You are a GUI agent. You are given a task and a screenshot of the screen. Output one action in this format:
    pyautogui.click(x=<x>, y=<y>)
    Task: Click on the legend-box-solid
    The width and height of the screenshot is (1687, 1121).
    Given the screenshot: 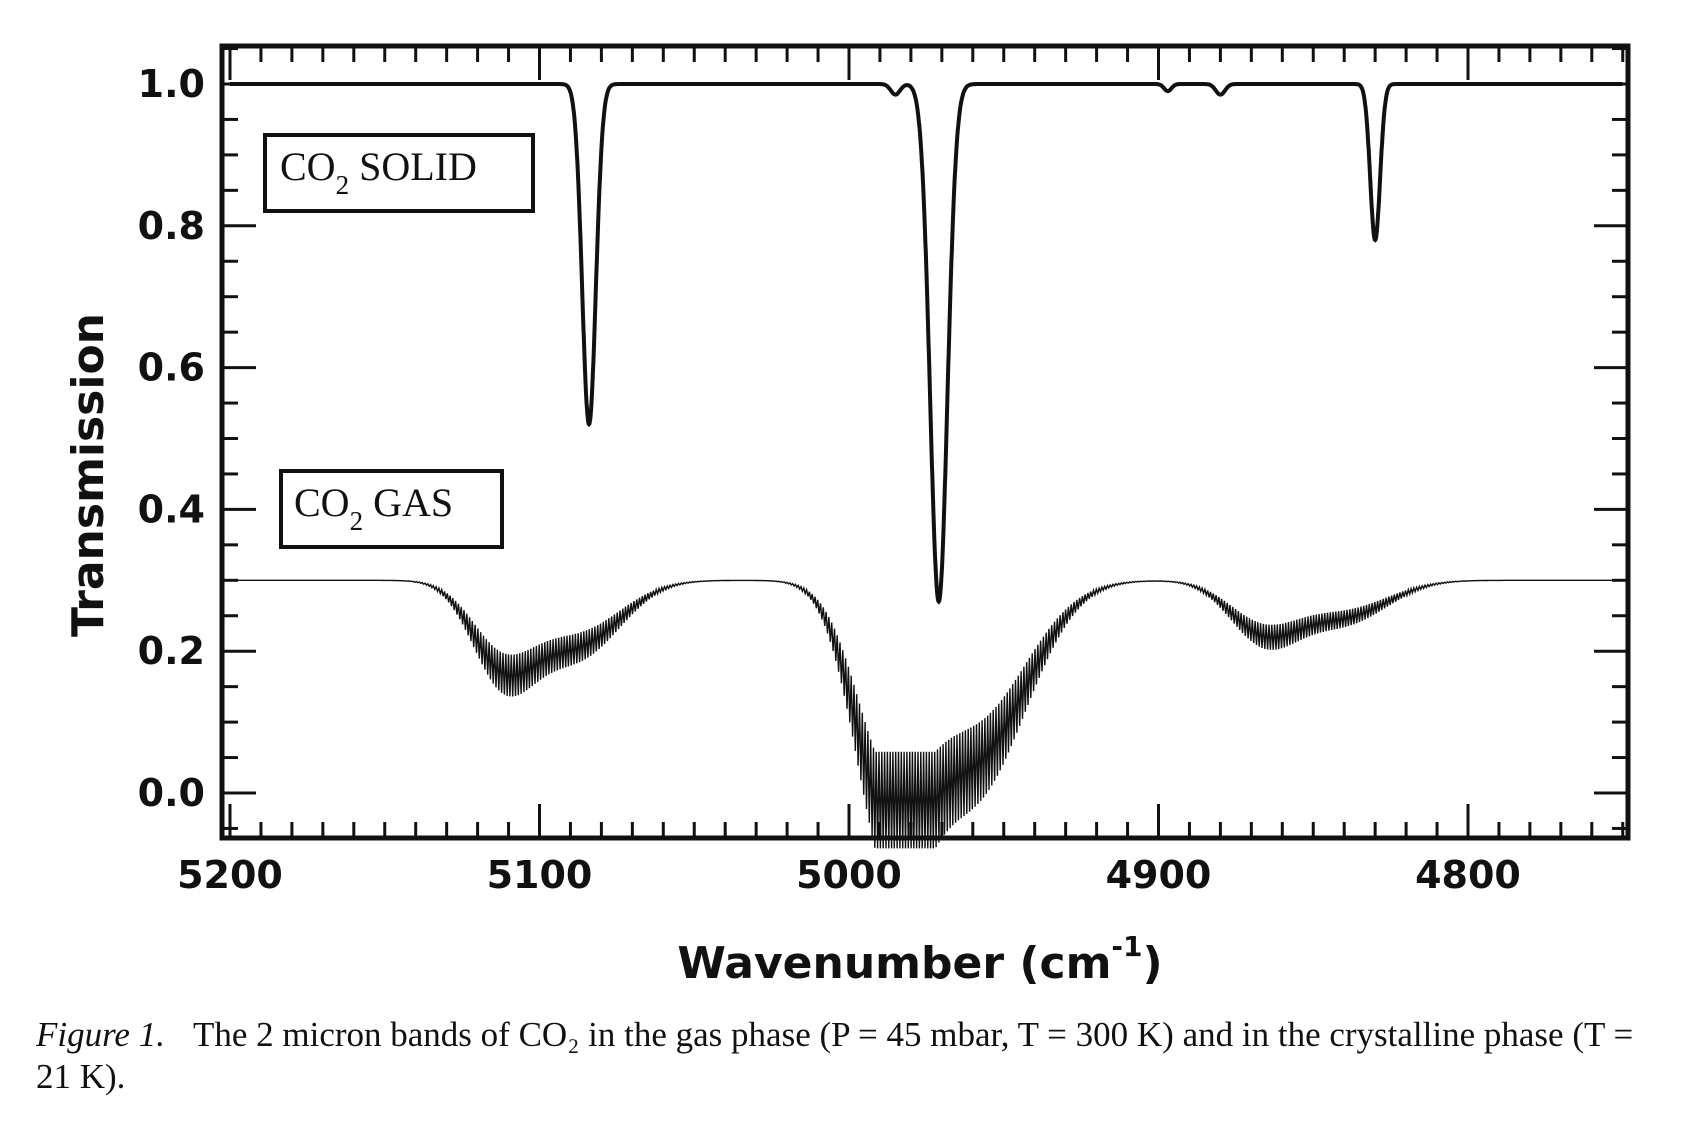 What is the action you would take?
    pyautogui.click(x=399, y=173)
    